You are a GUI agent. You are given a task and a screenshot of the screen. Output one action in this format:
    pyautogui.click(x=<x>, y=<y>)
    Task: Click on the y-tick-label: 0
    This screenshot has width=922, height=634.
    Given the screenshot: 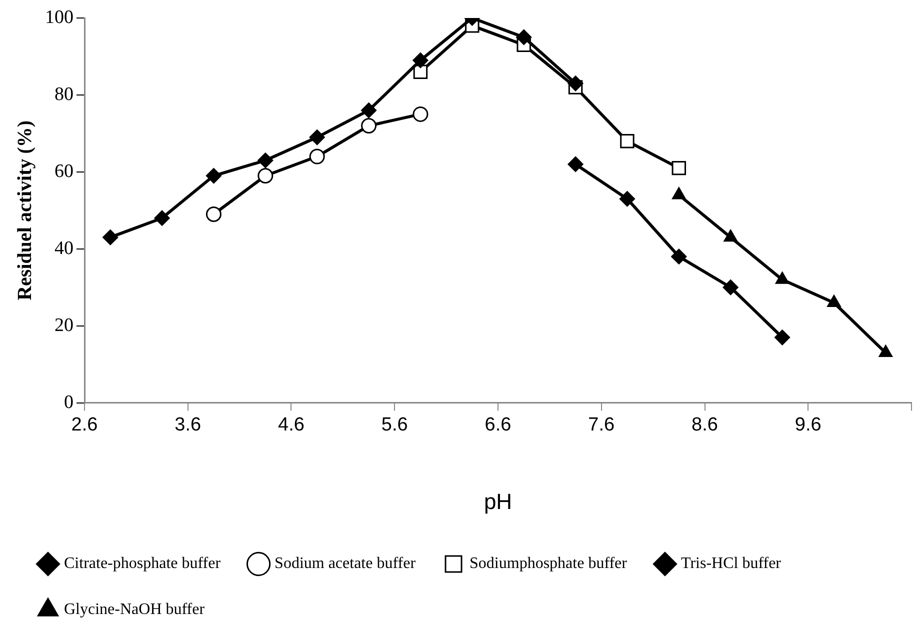 What is the action you would take?
    pyautogui.click(x=69, y=402)
    